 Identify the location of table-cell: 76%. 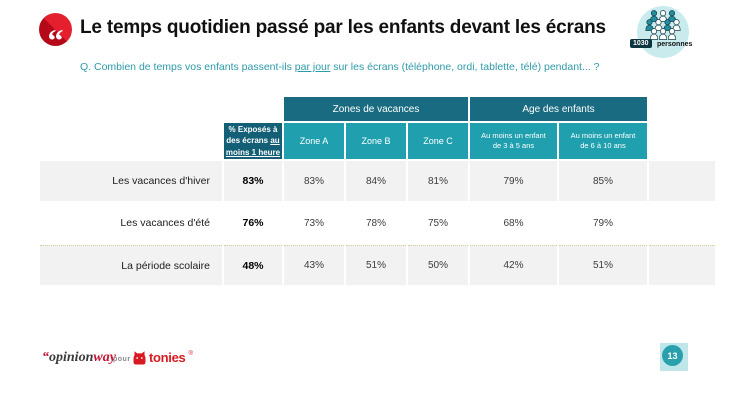
(253, 223).